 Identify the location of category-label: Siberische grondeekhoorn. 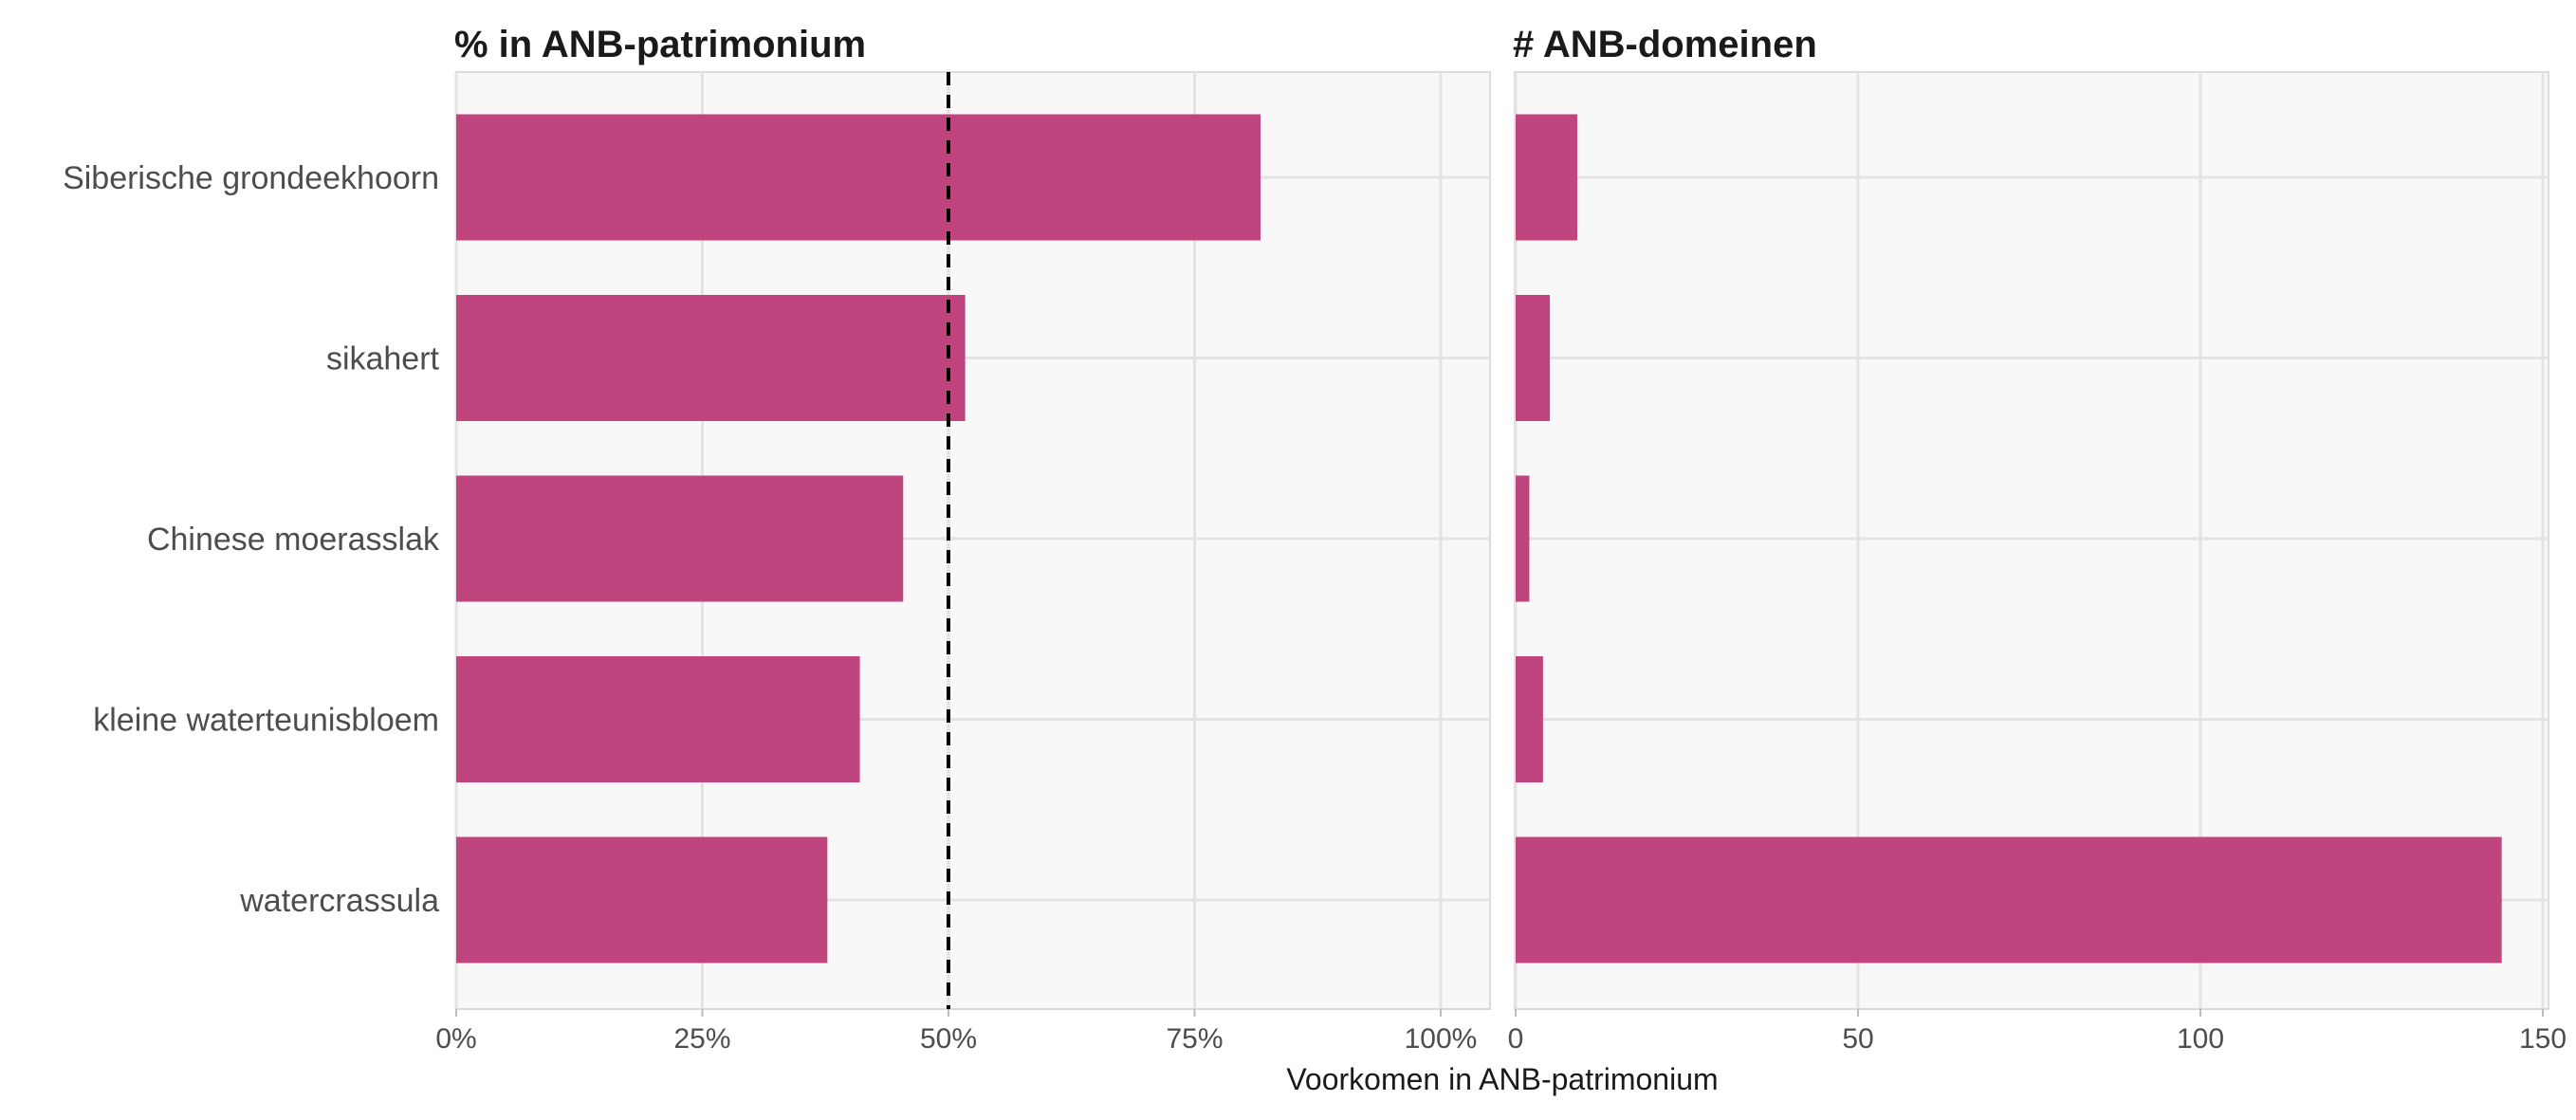
(251, 178).